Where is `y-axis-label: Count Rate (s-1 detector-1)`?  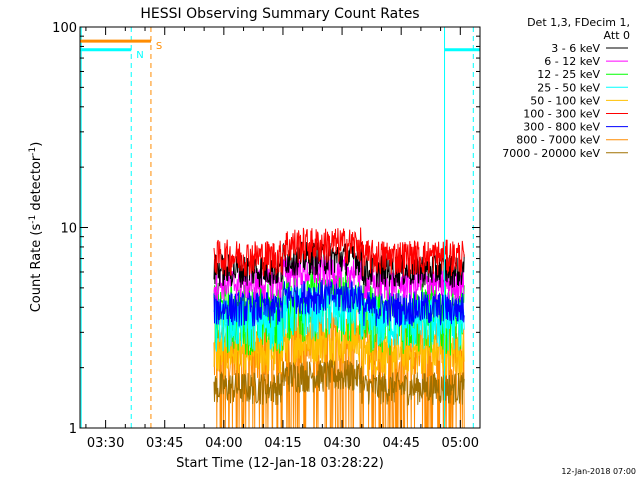 y-axis-label: Count Rate (s-1 detector-1) is located at coordinates (36, 227).